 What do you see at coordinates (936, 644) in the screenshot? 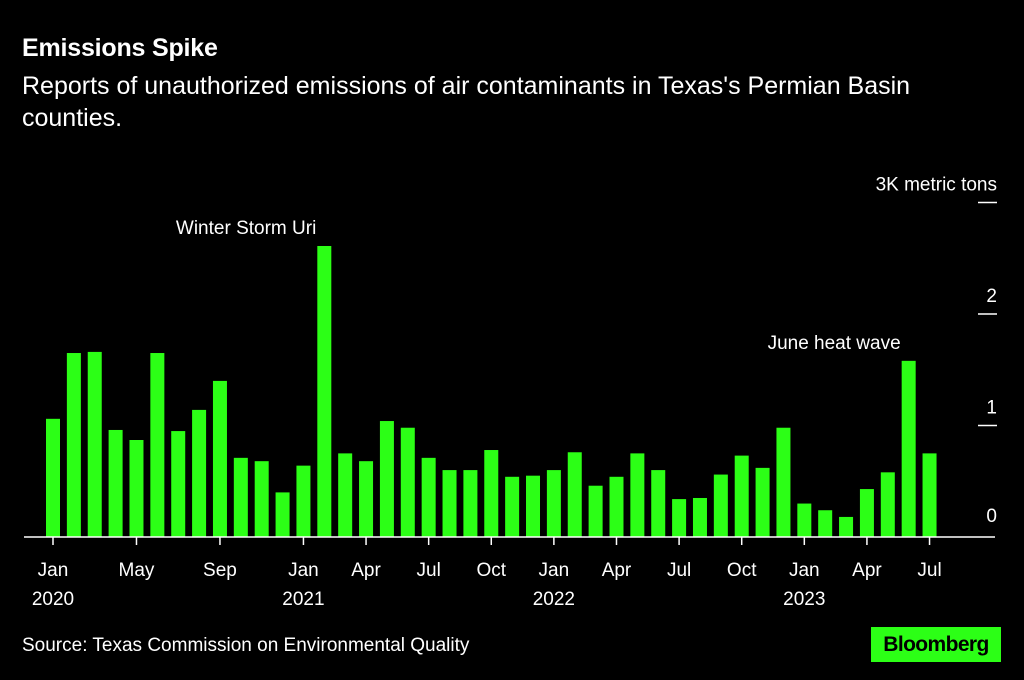
I see `bloomberg-logo: Bloomberg` at bounding box center [936, 644].